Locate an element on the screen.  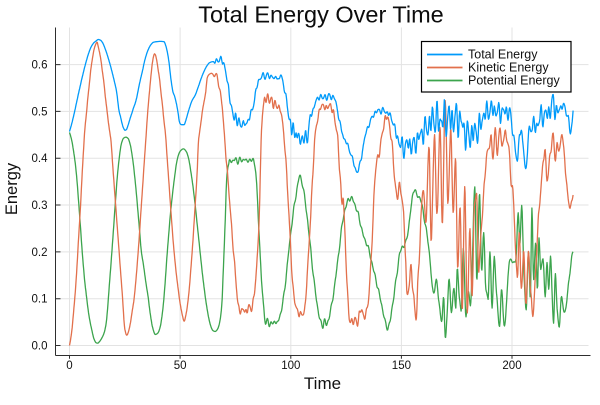
svg-text: 0.6 is located at coordinates (40, 66).